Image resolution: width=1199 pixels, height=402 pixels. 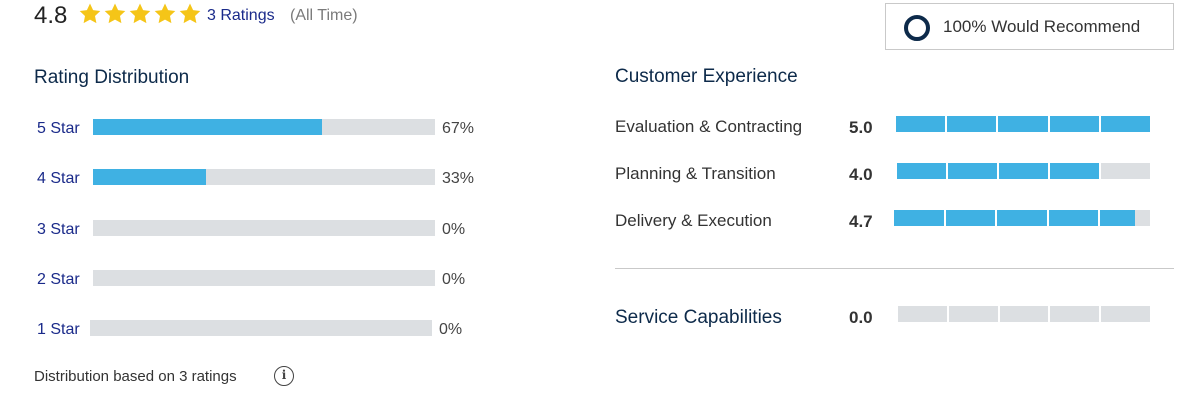 What do you see at coordinates (706, 76) in the screenshot?
I see `customer-experience-title: Customer Experience` at bounding box center [706, 76].